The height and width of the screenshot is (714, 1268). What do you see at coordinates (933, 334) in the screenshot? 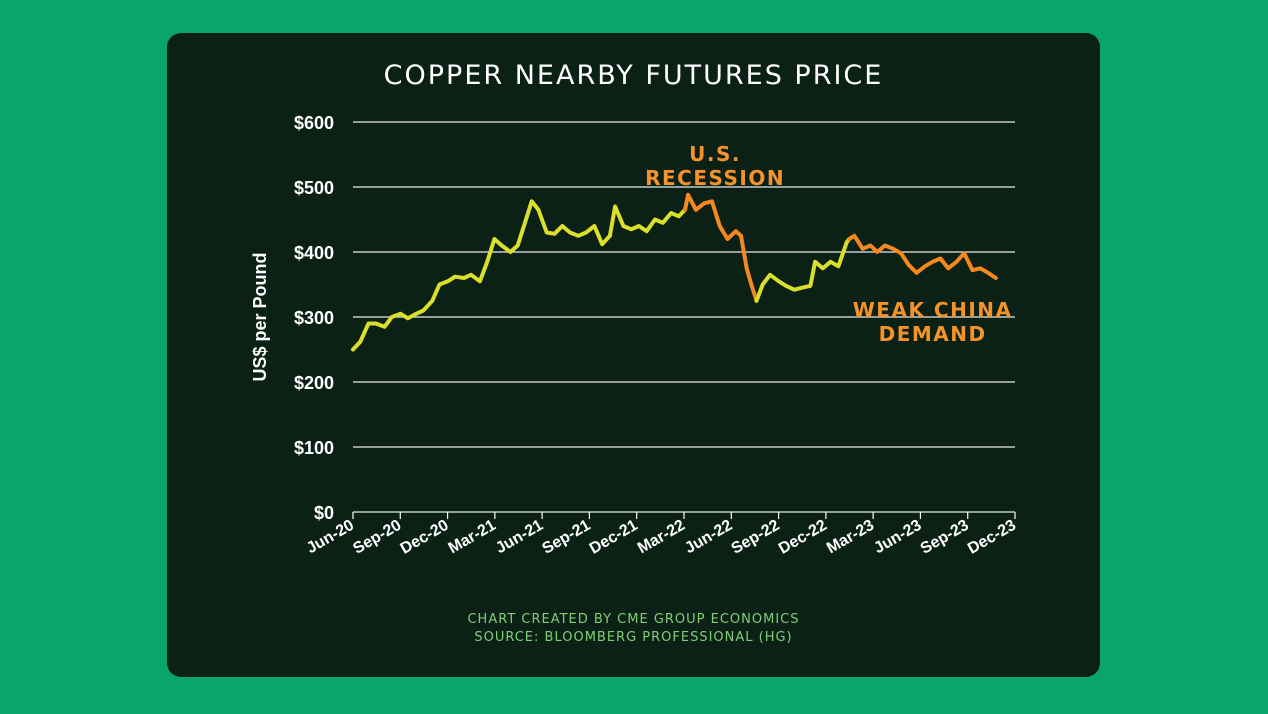
I see `annotation-2-line-2: DEMAND` at bounding box center [933, 334].